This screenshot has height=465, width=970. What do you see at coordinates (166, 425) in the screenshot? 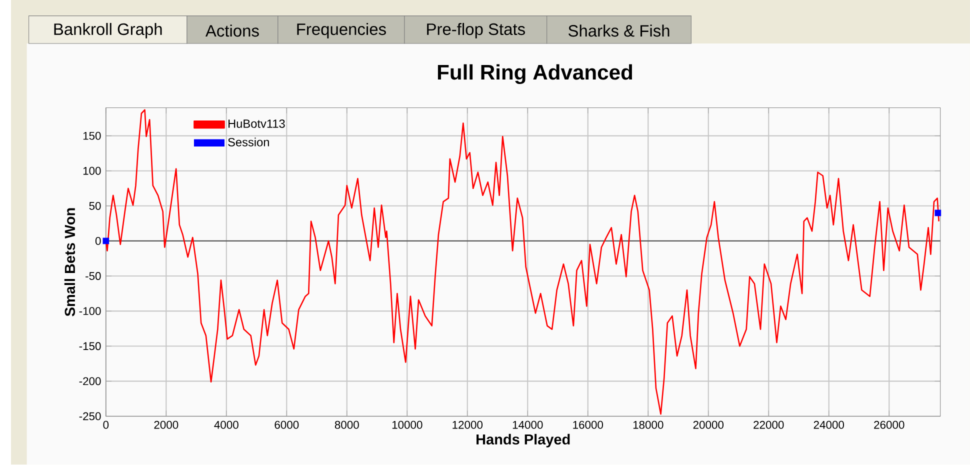
I see `x-tick-label: 2000` at bounding box center [166, 425].